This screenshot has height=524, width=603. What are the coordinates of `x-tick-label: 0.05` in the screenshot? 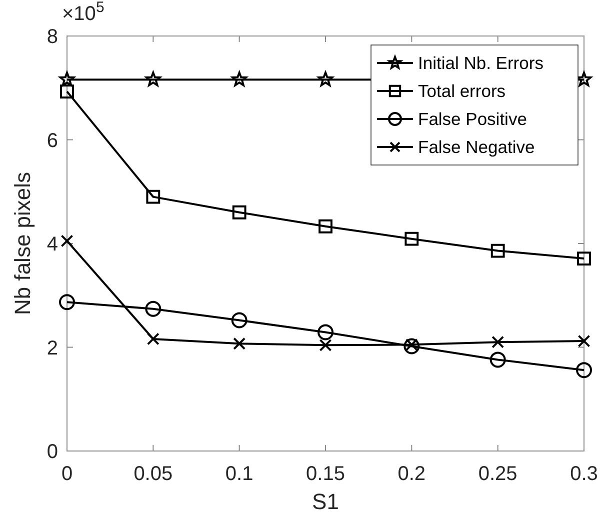 It's located at (153, 474).